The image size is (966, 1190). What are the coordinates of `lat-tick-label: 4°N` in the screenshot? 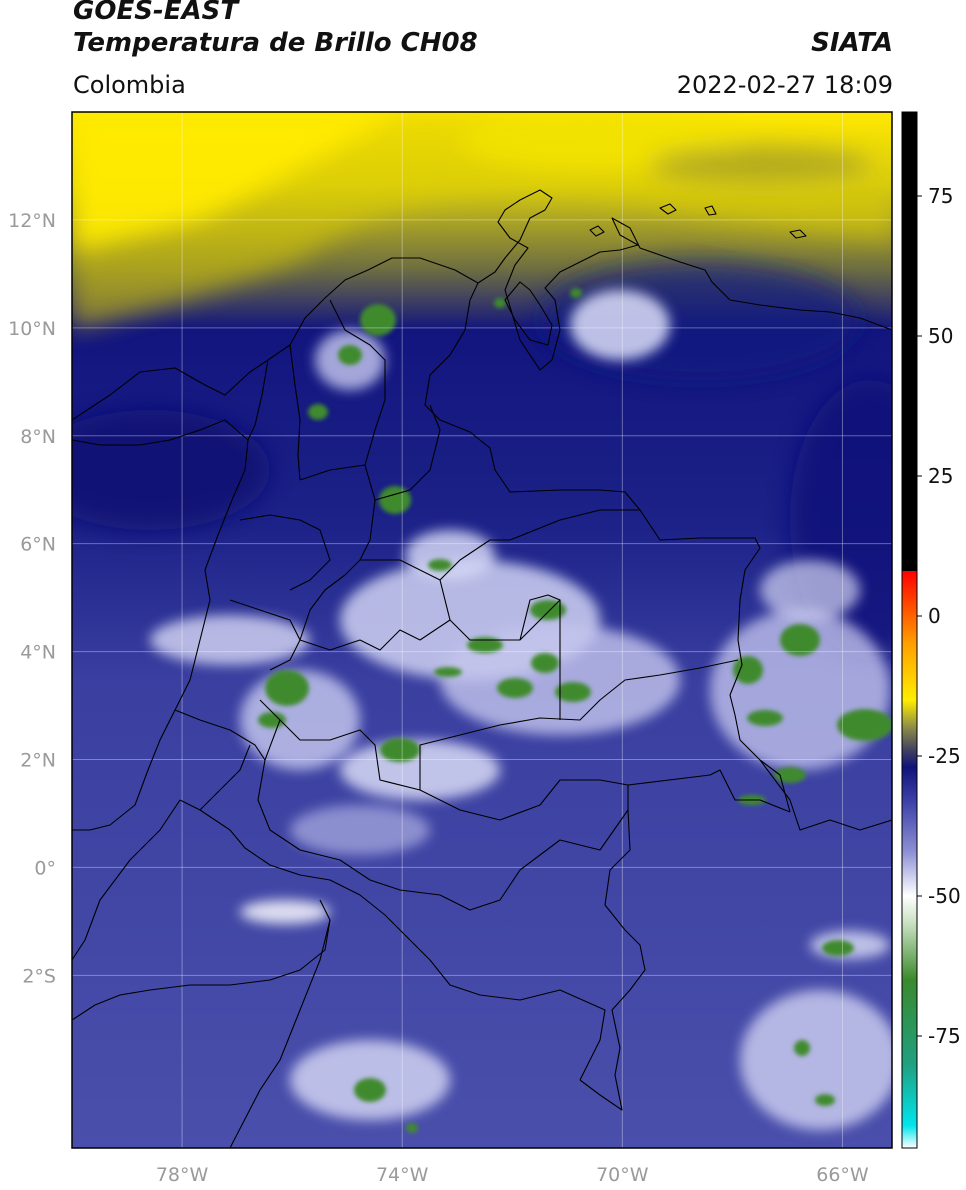 It's located at (38, 653).